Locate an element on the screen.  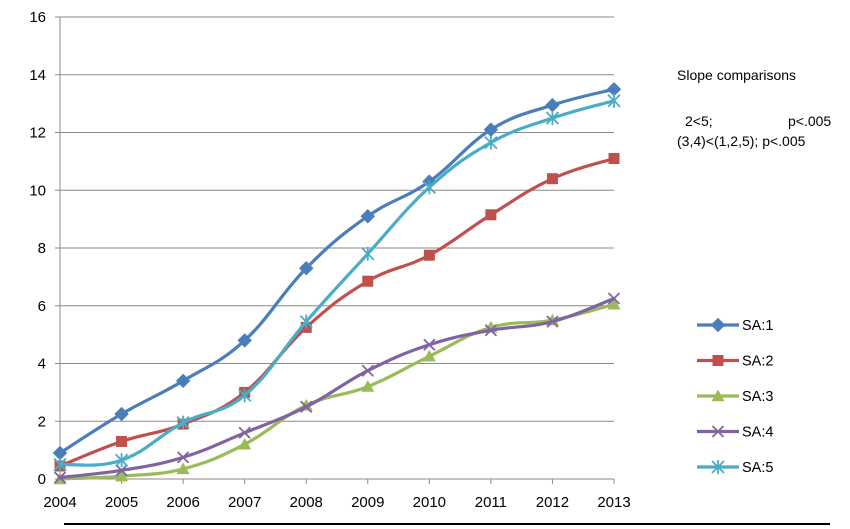
y-tick-label: 6 is located at coordinates (42, 306).